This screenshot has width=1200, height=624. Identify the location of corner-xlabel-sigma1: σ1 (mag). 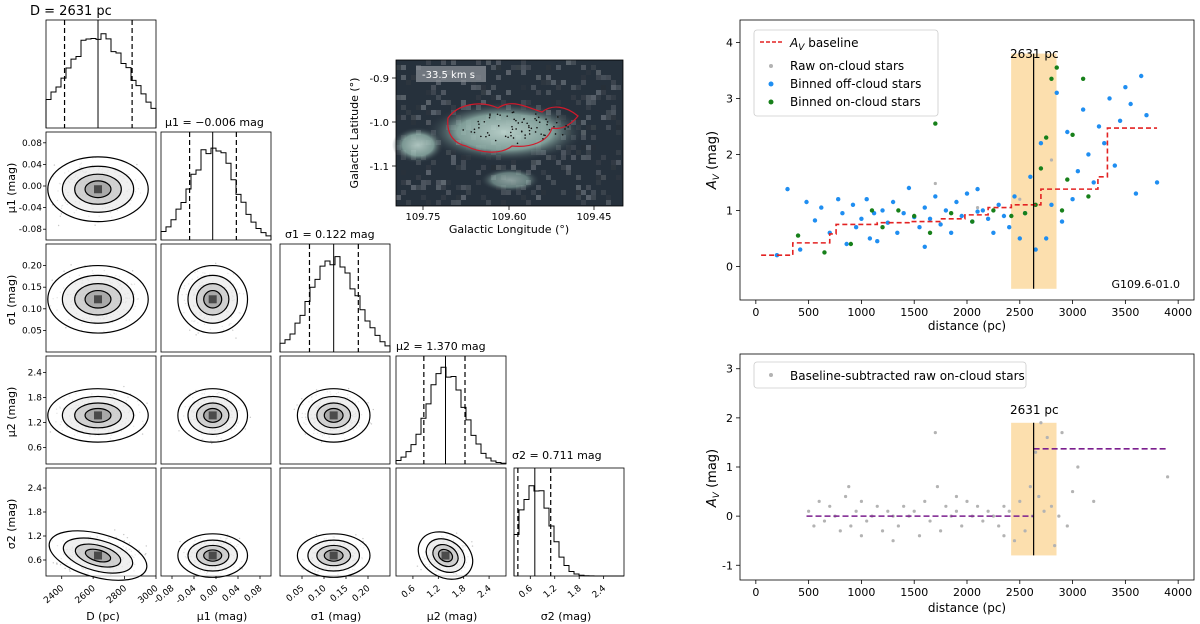
(336, 616).